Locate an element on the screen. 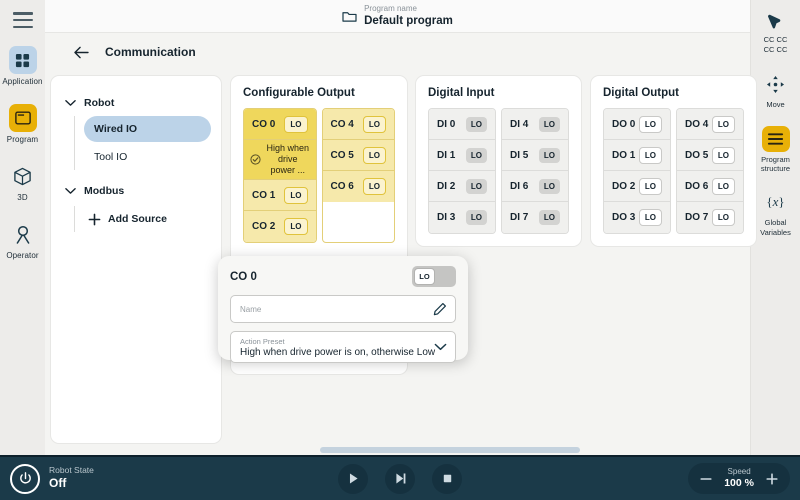 The width and height of the screenshot is (800, 500). io-name-di-6: DI 6 is located at coordinates (519, 186).